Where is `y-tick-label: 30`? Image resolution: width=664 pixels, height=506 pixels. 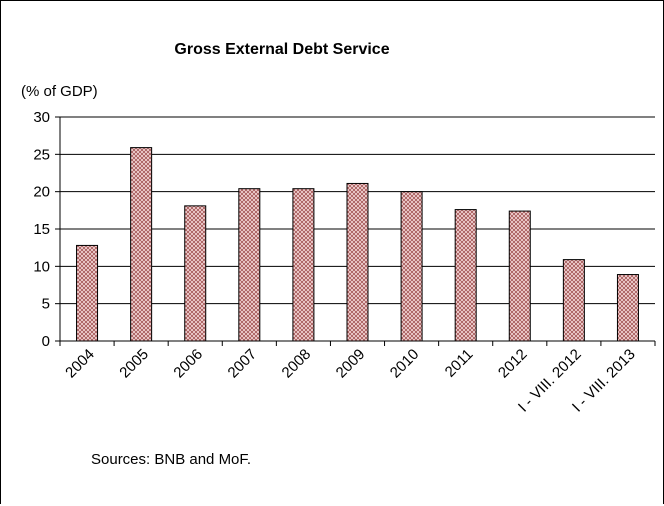 y-tick-label: 30 is located at coordinates (41, 117).